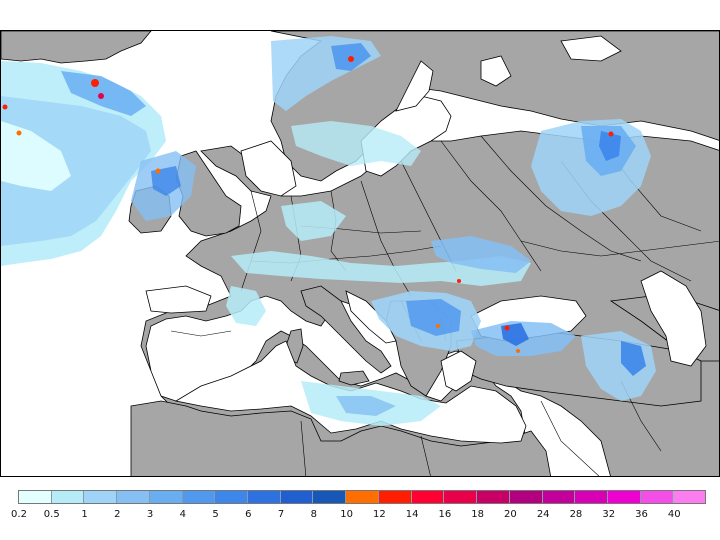 Image resolution: width=720 pixels, height=540 pixels. Describe the element at coordinates (182, 514) in the screenshot. I see `legend-tick-label: 4` at that location.